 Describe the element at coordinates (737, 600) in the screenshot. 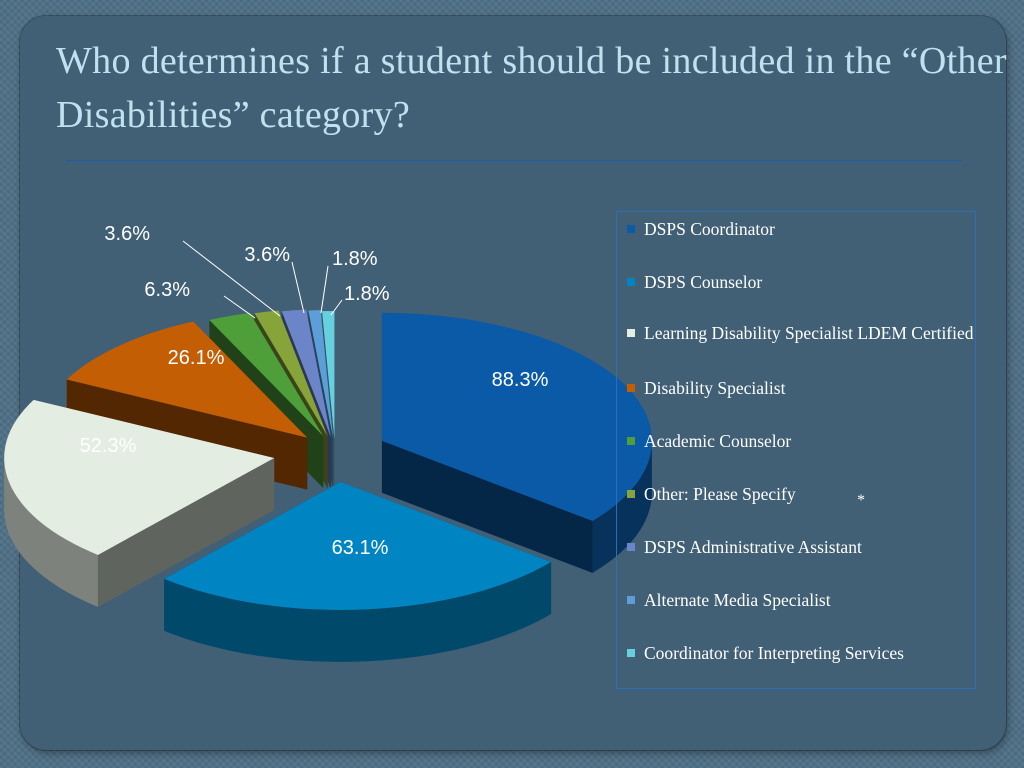

I see `legend-label: Alternate Media Specialist` at that location.